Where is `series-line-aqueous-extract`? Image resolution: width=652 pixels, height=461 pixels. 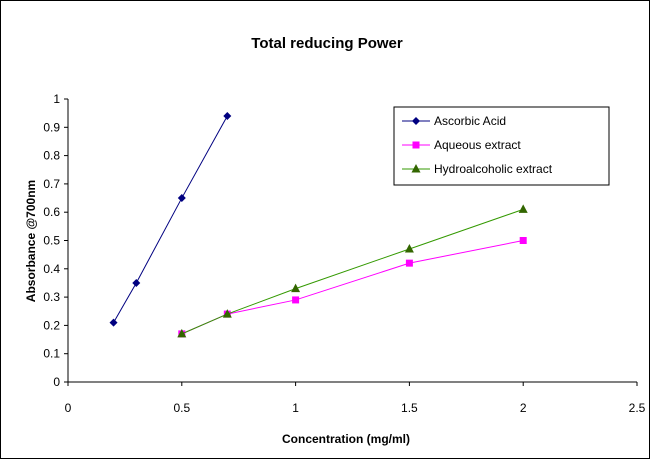
series-line-aqueous-extract is located at coordinates (352, 287).